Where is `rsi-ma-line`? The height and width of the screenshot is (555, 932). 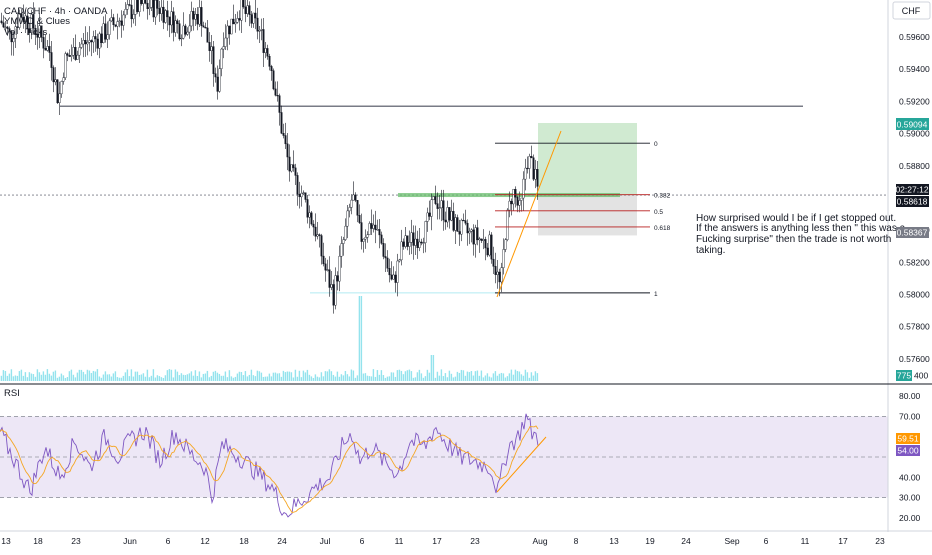 rsi-ma-line is located at coordinates (269, 469).